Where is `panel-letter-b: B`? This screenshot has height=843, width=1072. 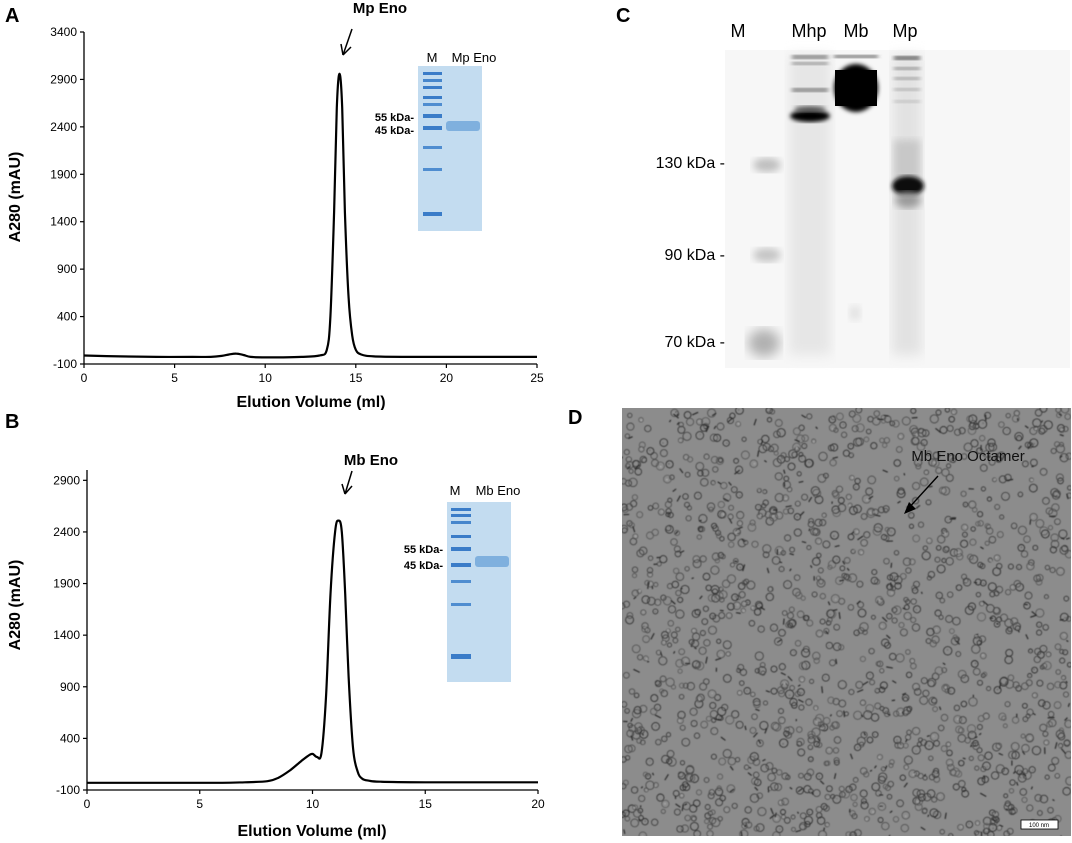
panel-letter-b: B is located at coordinates (12, 422).